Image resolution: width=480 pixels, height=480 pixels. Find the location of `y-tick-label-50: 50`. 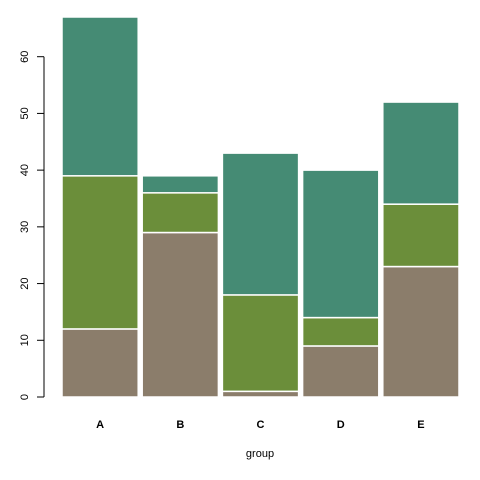

y-tick-label-50: 50 is located at coordinates (25, 113).